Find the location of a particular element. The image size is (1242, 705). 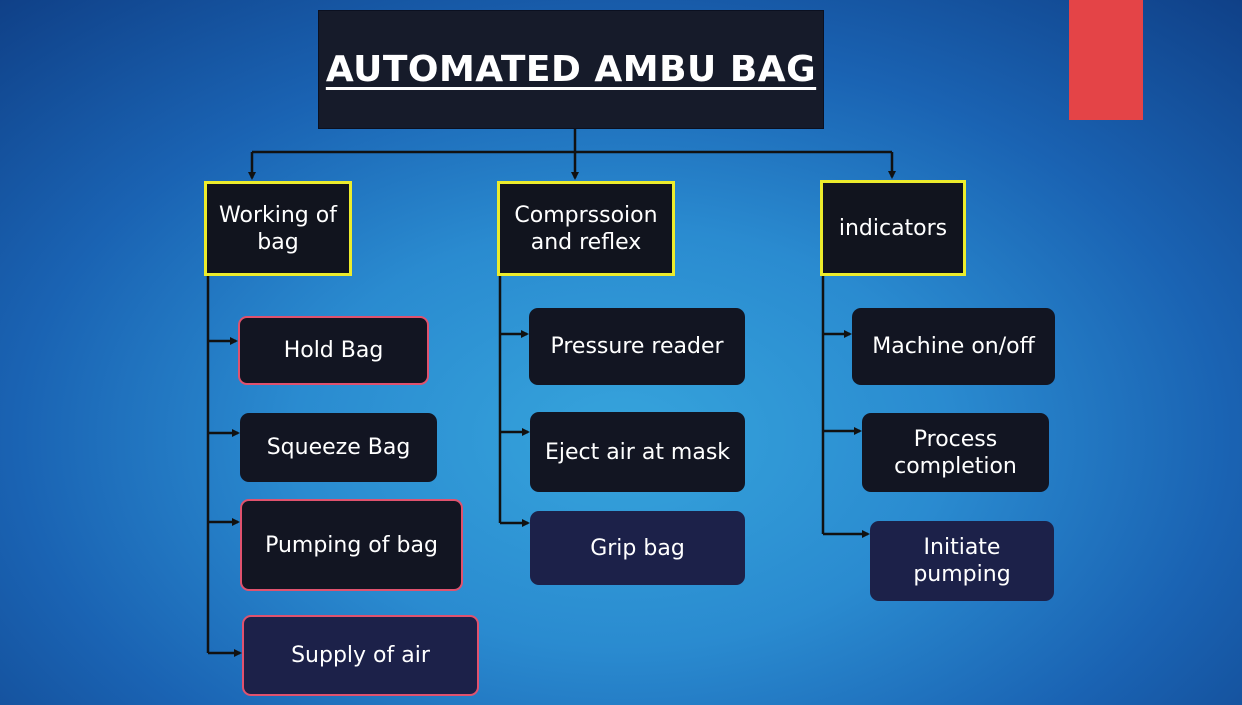

item-pressure-reader: Pressure reader is located at coordinates (637, 346).